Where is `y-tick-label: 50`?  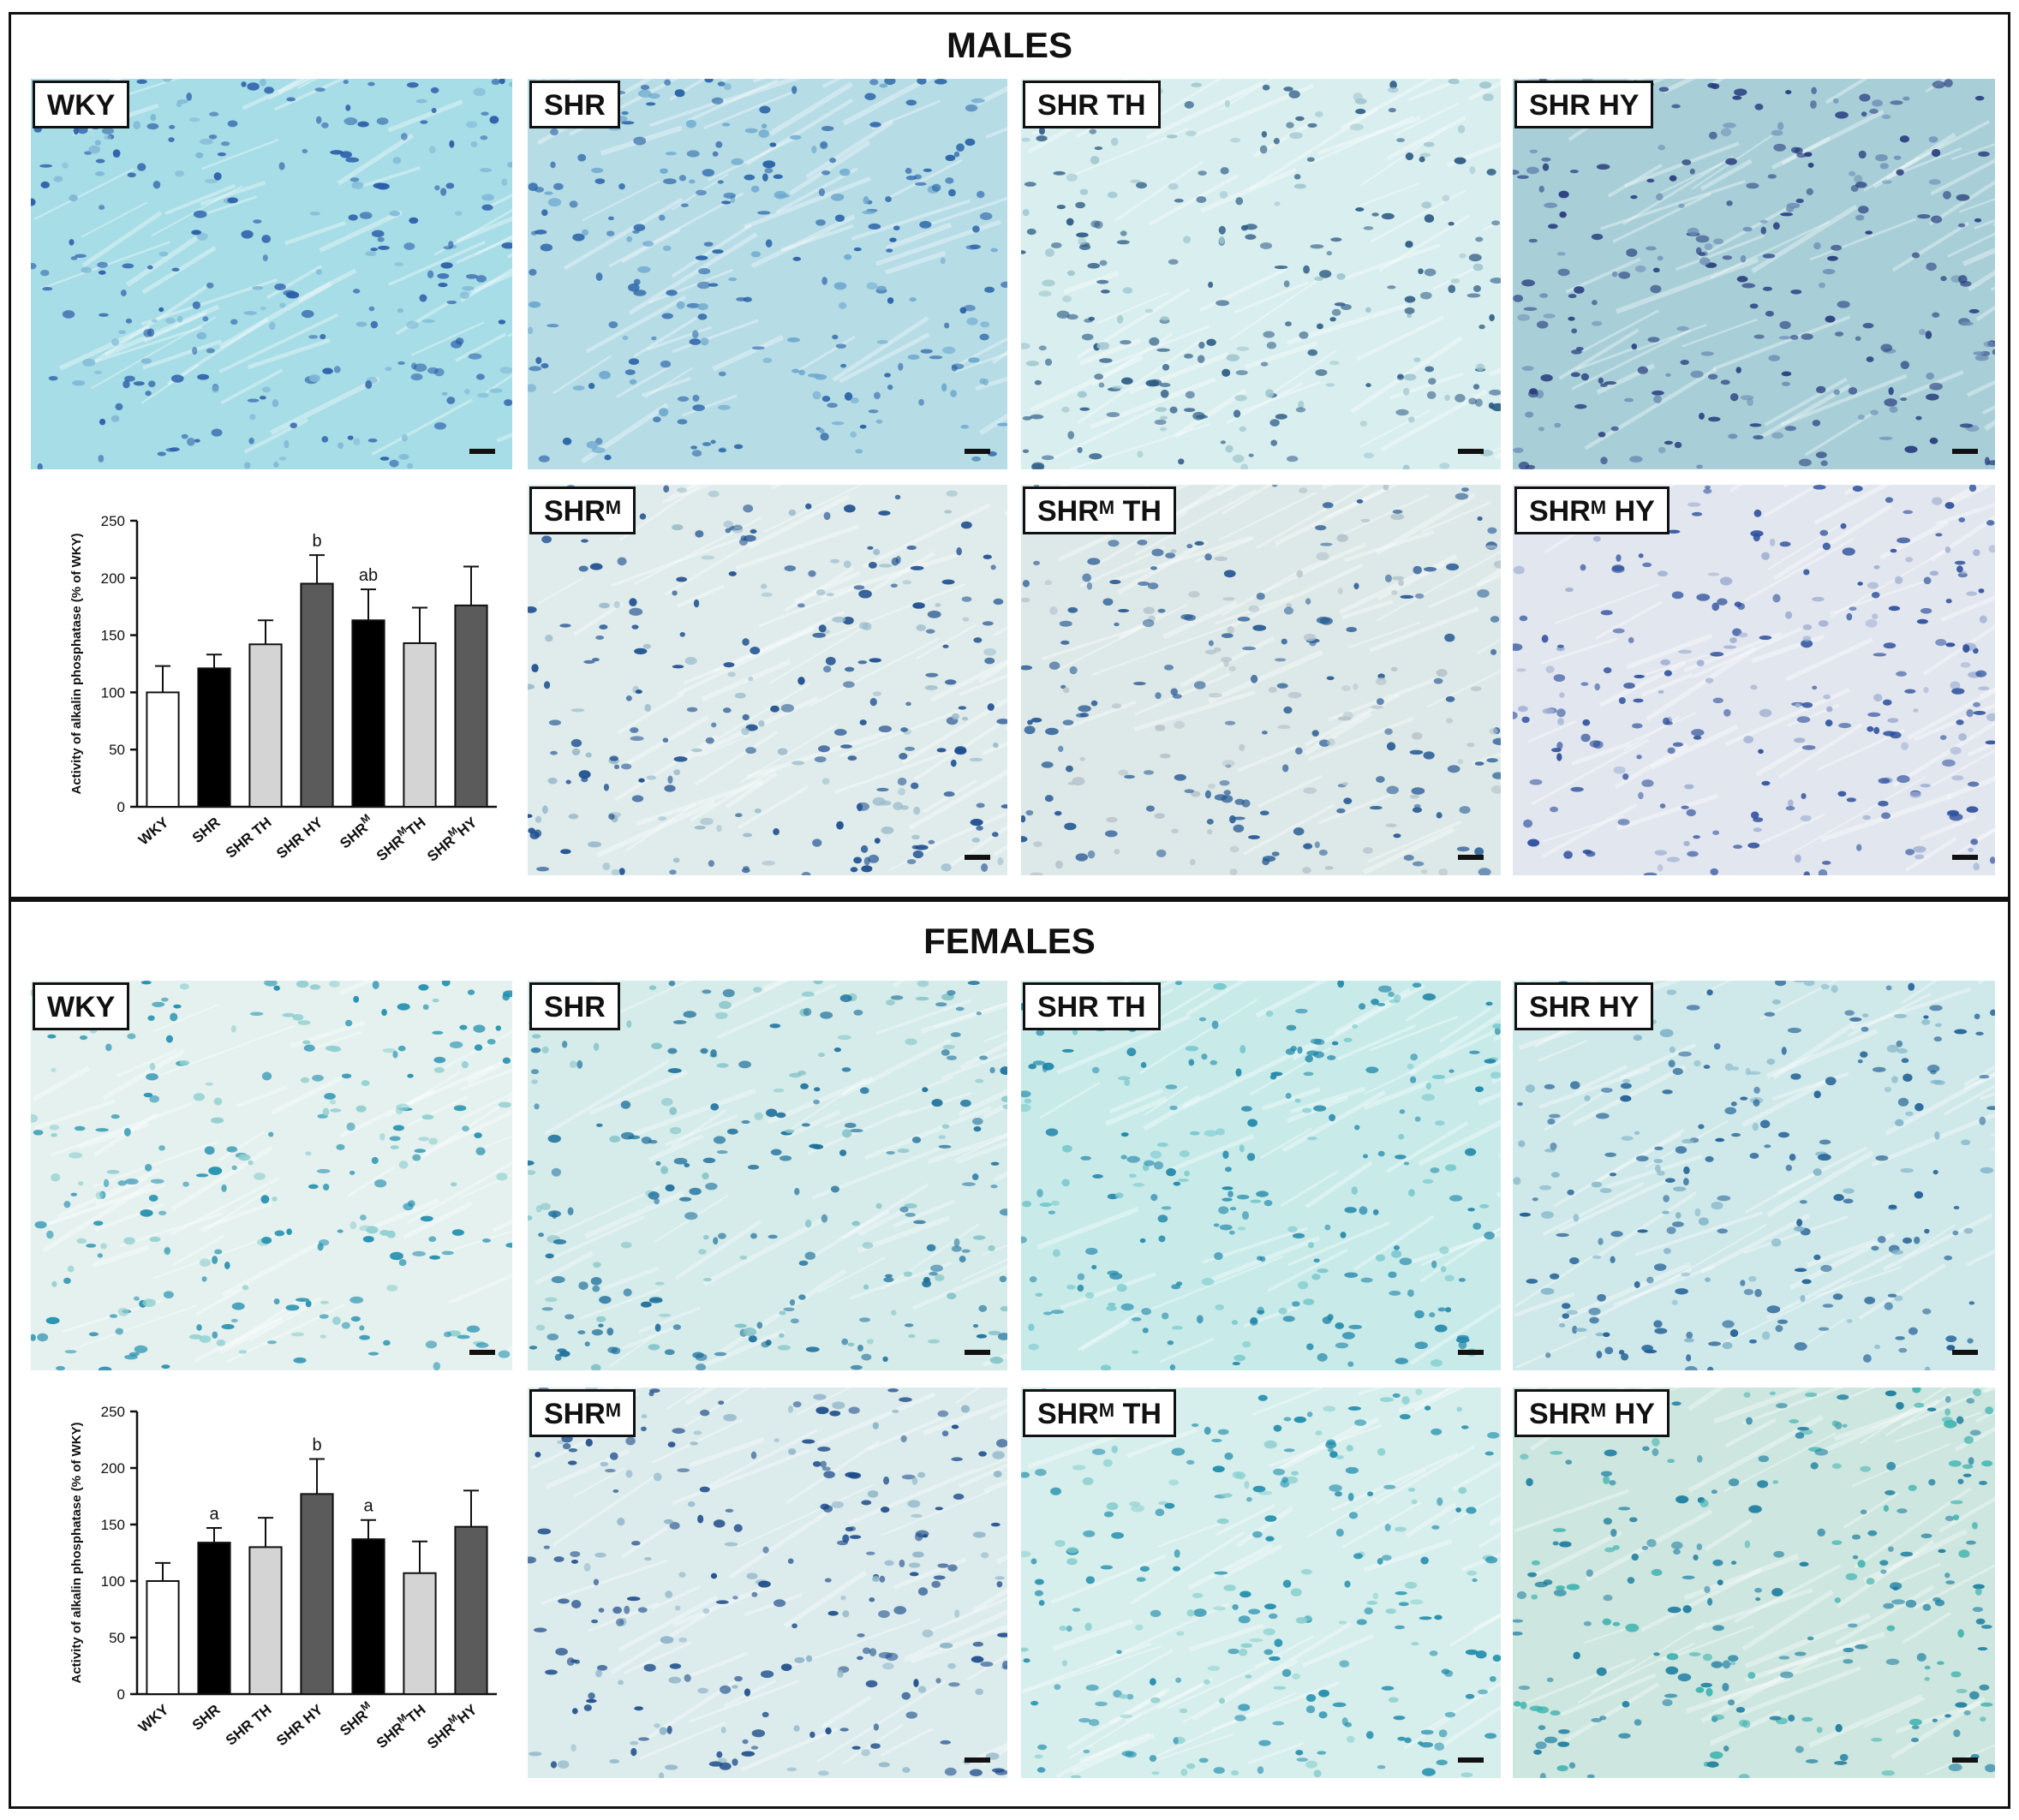
y-tick-label: 50 is located at coordinates (117, 750).